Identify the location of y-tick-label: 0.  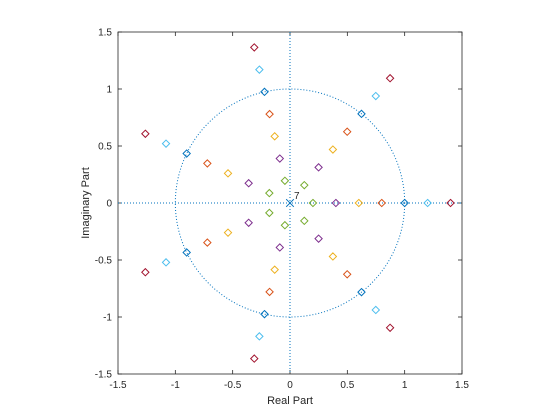
(109, 204).